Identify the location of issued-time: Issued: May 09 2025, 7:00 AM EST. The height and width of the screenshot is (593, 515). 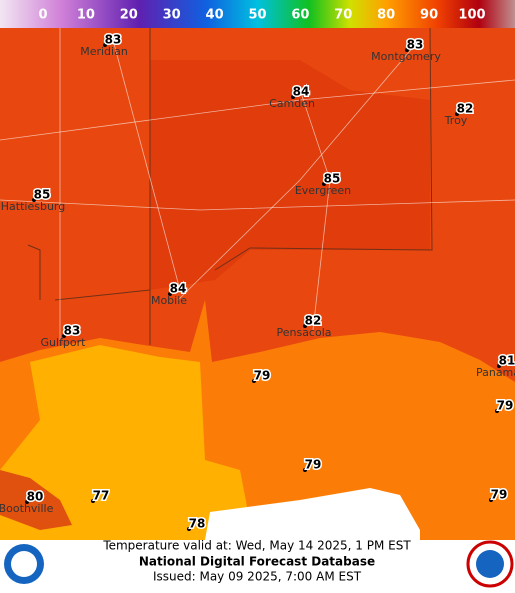
(257, 577).